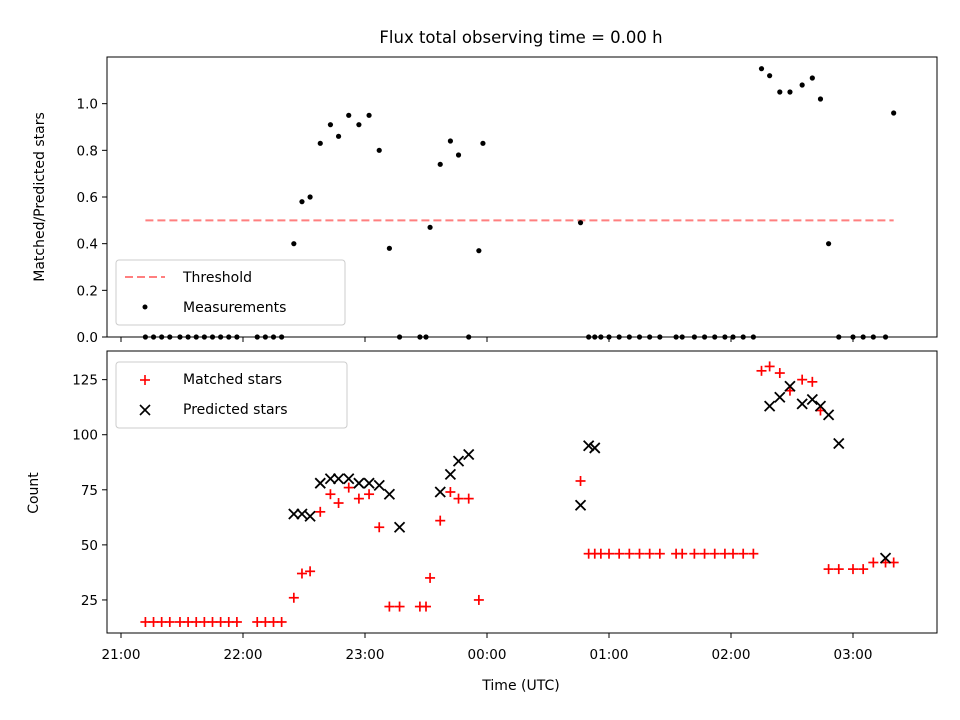 The width and height of the screenshot is (960, 720). What do you see at coordinates (235, 410) in the screenshot?
I see `legend-predicted-label: Predicted stars` at bounding box center [235, 410].